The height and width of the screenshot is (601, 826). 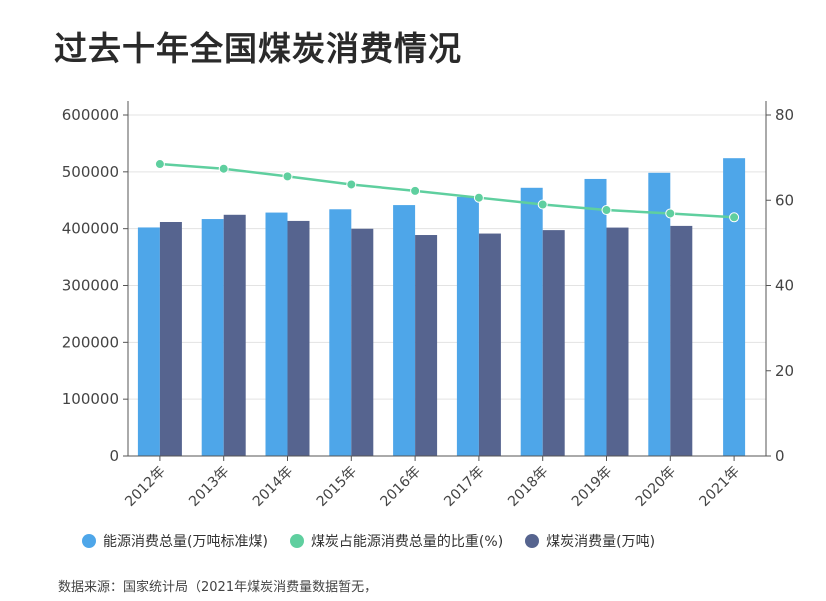 What do you see at coordinates (90, 286) in the screenshot?
I see `y-left-tick-label: 300000` at bounding box center [90, 286].